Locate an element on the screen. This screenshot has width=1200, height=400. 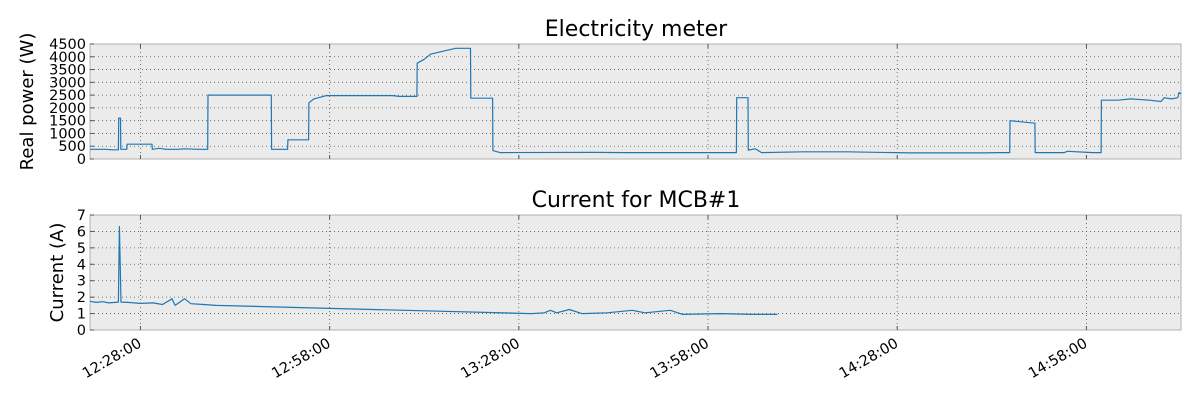
y-tick-label: 1 is located at coordinates (81, 315).